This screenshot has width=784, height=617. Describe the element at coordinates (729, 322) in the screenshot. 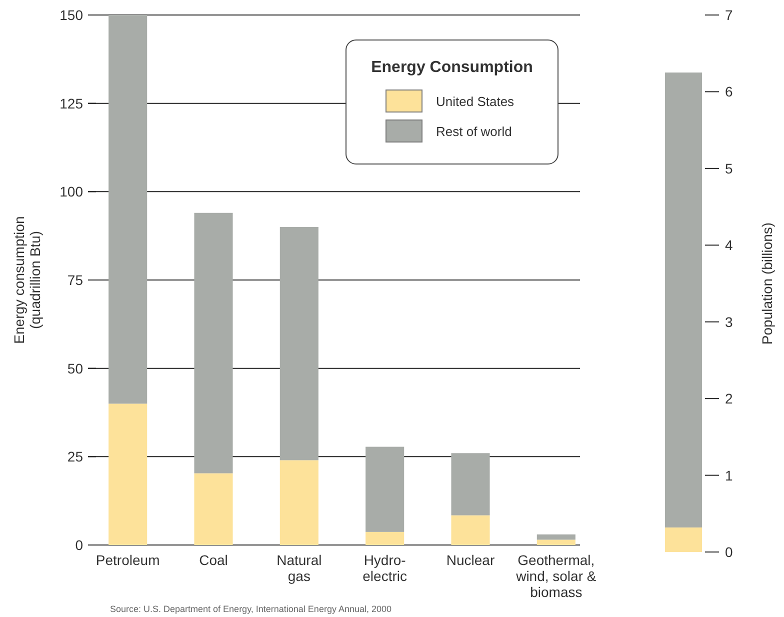

I see `y-tick-label: 3` at that location.